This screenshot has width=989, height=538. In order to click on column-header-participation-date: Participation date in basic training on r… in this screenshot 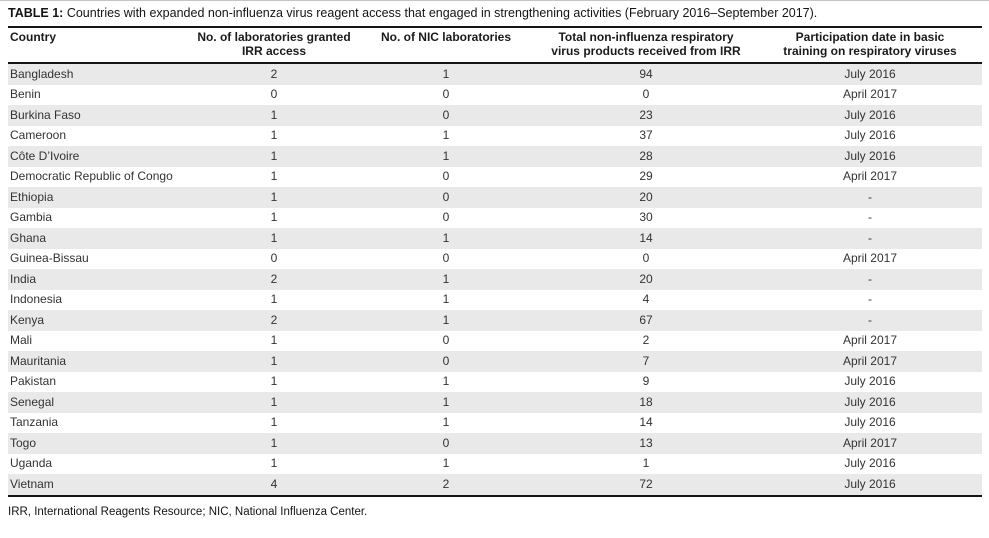, I will do `click(870, 45)`.